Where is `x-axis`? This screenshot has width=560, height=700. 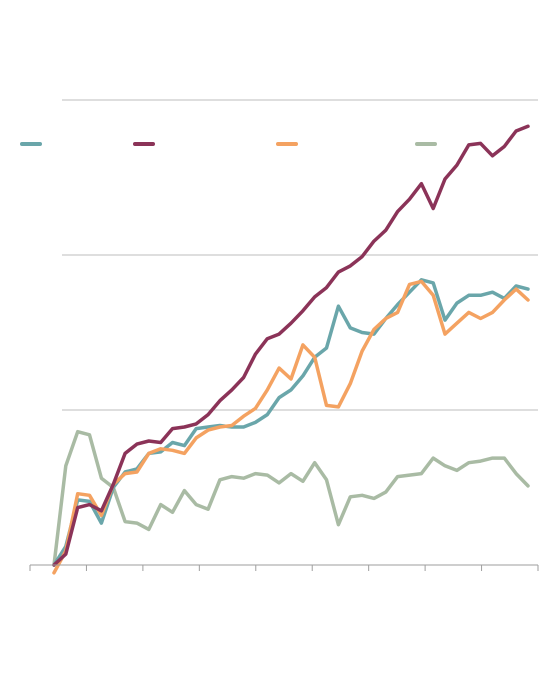
x-axis is located at coordinates (284, 567).